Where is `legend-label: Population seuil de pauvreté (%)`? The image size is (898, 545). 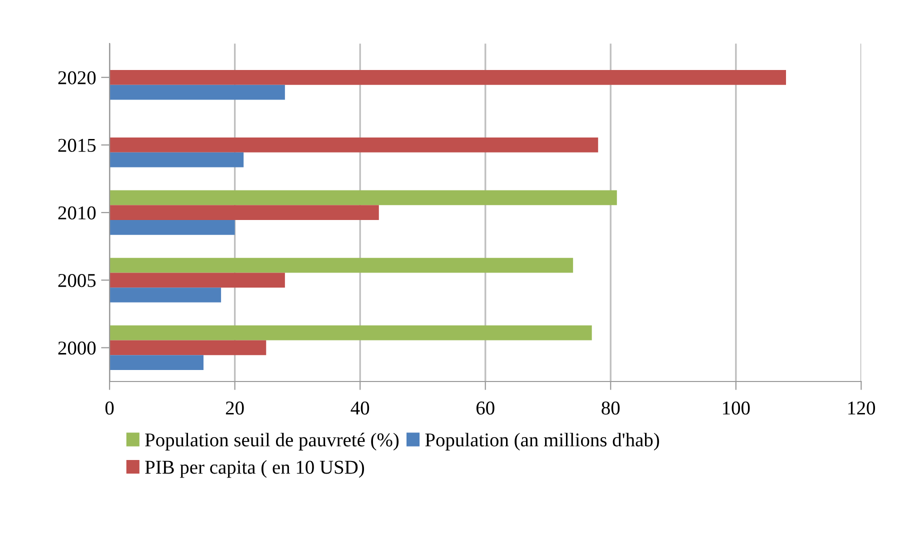
legend-label: Population seuil de pauvreté (%) is located at coordinates (272, 441).